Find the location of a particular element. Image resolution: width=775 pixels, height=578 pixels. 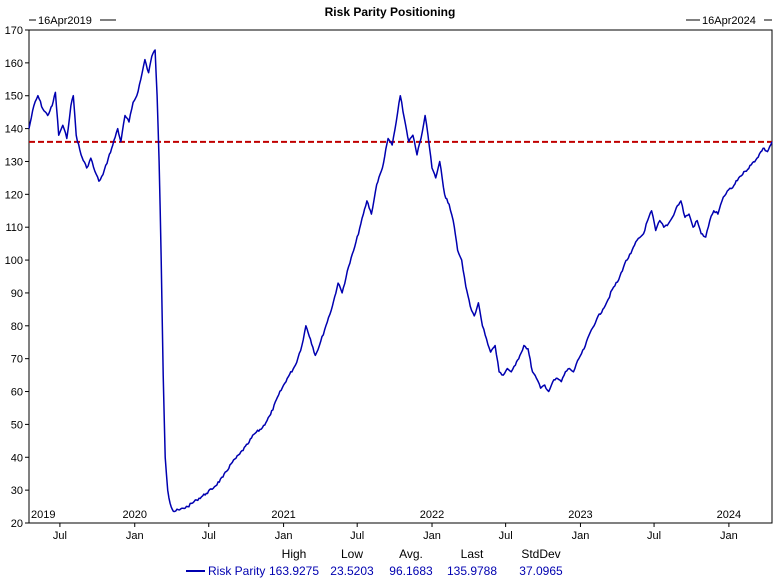

year-label: 2020 is located at coordinates (134, 515).